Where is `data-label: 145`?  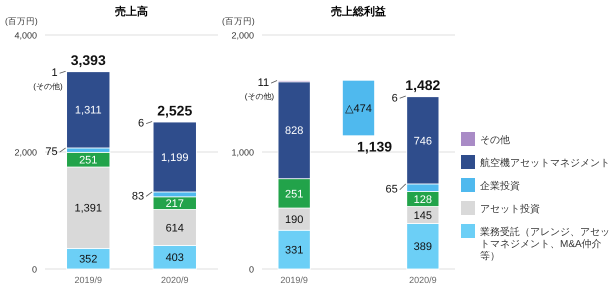
data-label: 145 is located at coordinates (423, 216).